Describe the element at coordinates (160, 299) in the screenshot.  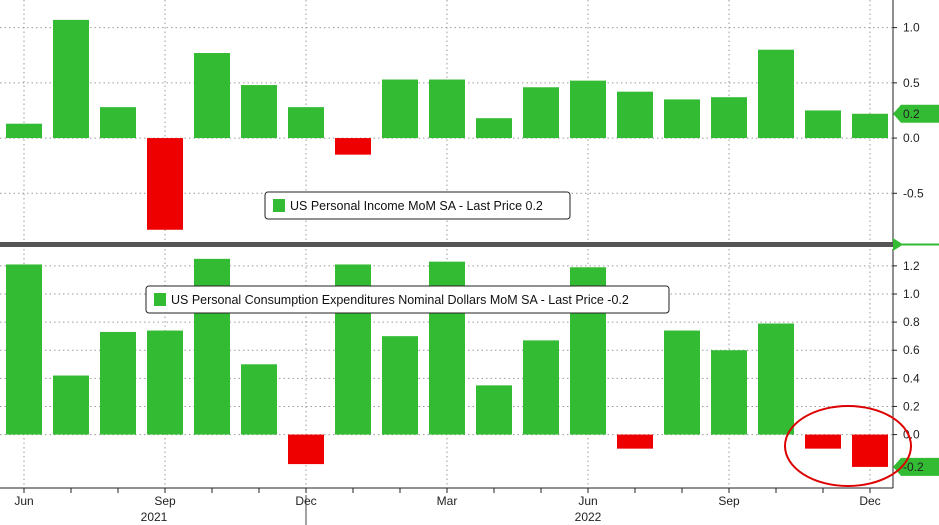
I see `legend-consumption-swatch` at that location.